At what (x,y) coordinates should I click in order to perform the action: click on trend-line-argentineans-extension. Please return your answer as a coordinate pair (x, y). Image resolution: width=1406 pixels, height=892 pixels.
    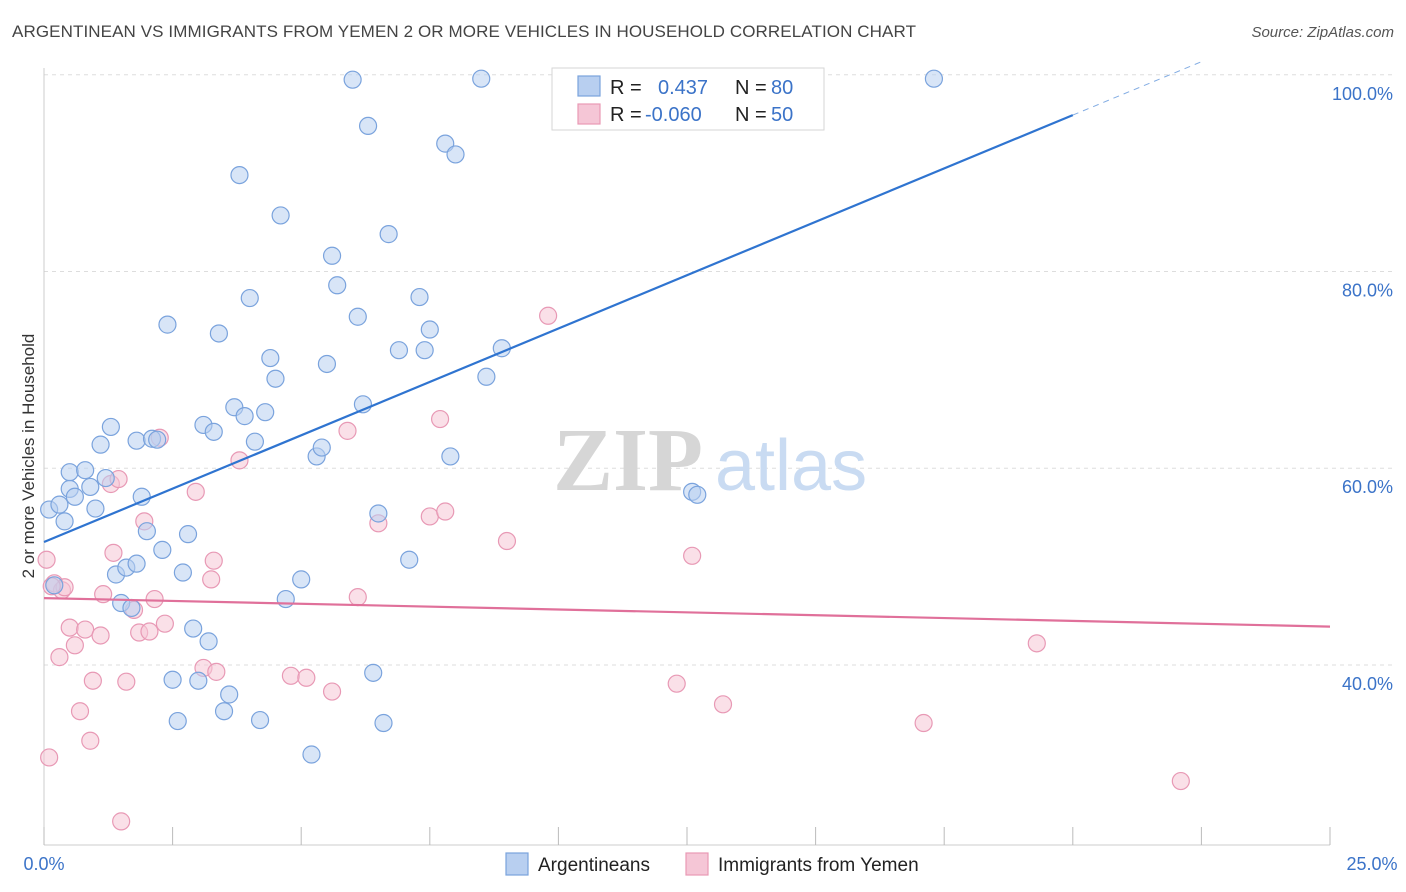
    Looking at the image, I should click on (1137, 88).